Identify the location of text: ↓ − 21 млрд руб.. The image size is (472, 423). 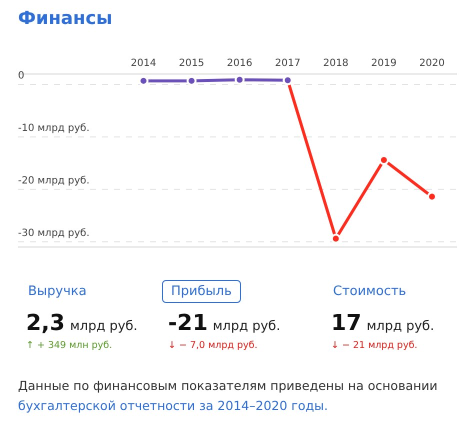
(374, 345).